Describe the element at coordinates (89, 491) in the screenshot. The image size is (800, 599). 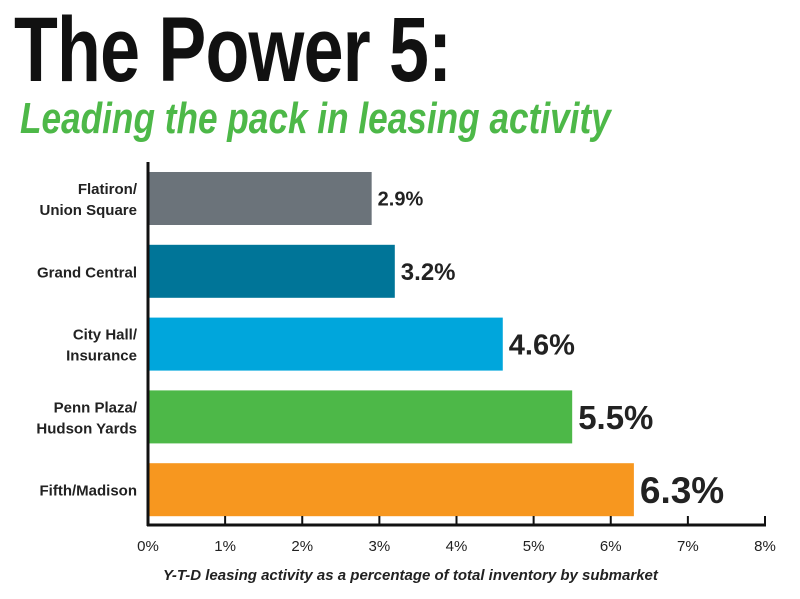
I see `category-label: Fifth/Madison` at that location.